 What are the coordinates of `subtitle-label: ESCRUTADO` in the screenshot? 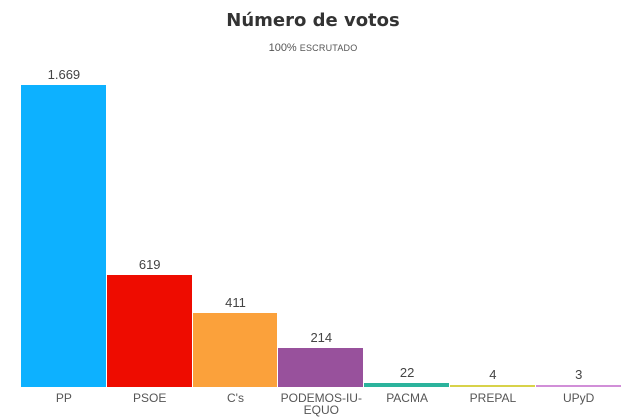 It's located at (328, 48).